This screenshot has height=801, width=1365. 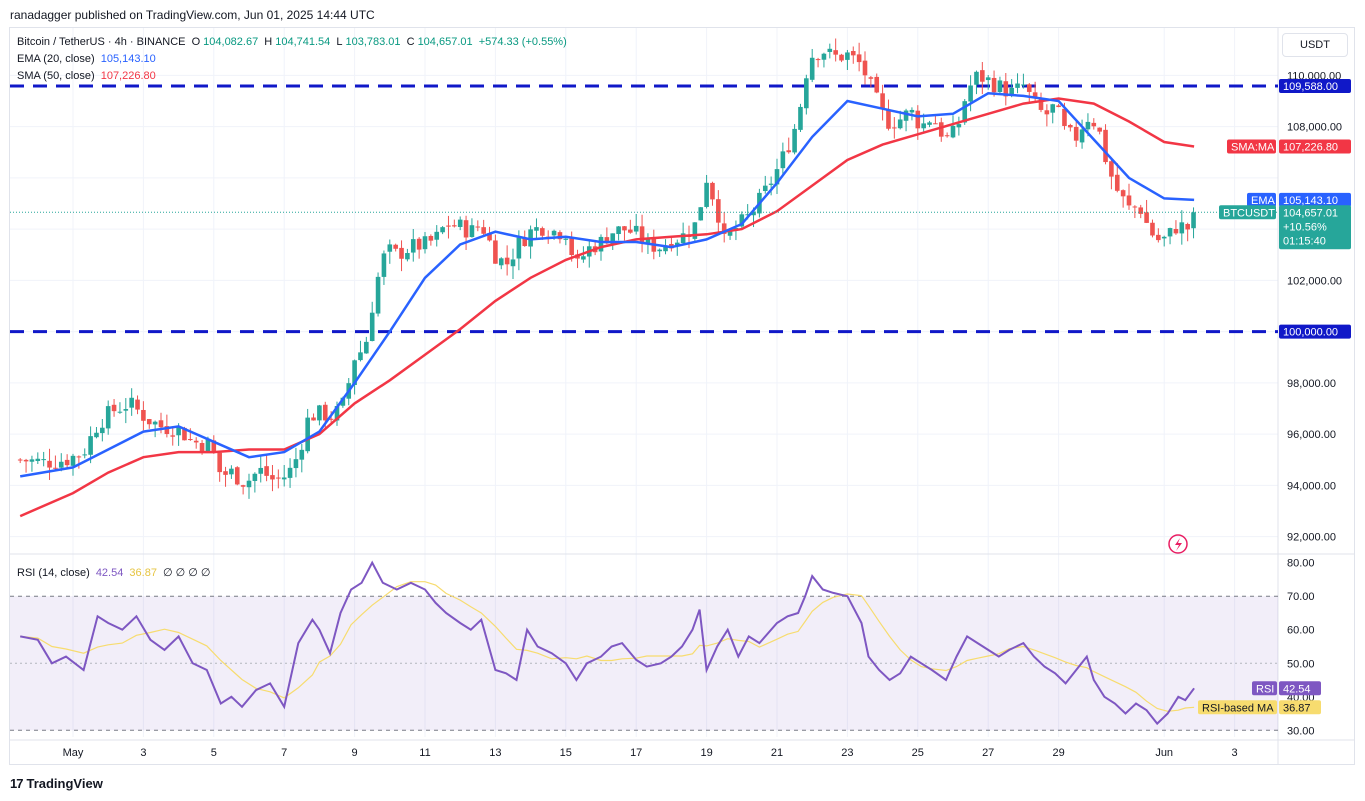 I want to click on rsi-tick-label: 60.00, so click(x=1301, y=631).